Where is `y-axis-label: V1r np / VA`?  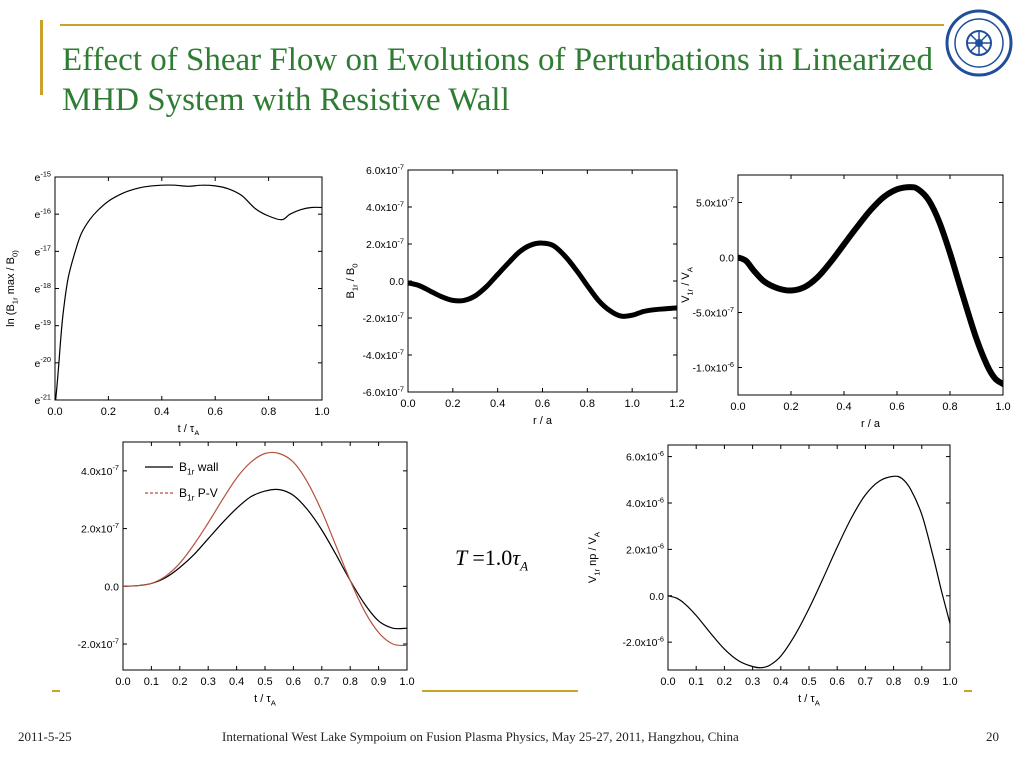 y-axis-label: V1r np / VA is located at coordinates (594, 557).